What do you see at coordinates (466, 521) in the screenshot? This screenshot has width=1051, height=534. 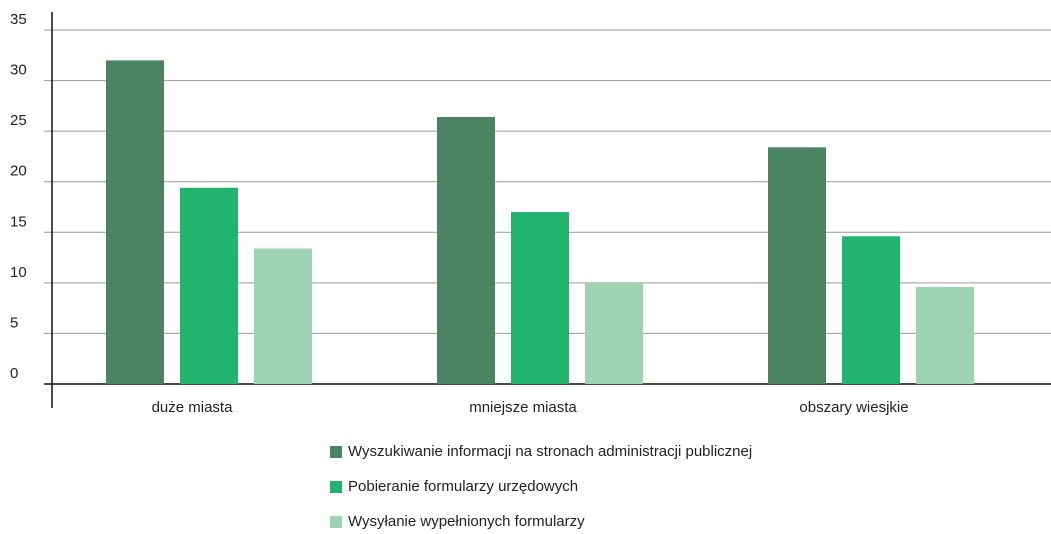 I see `legend-label: Wysyłanie wypełnionych formularzy` at bounding box center [466, 521].